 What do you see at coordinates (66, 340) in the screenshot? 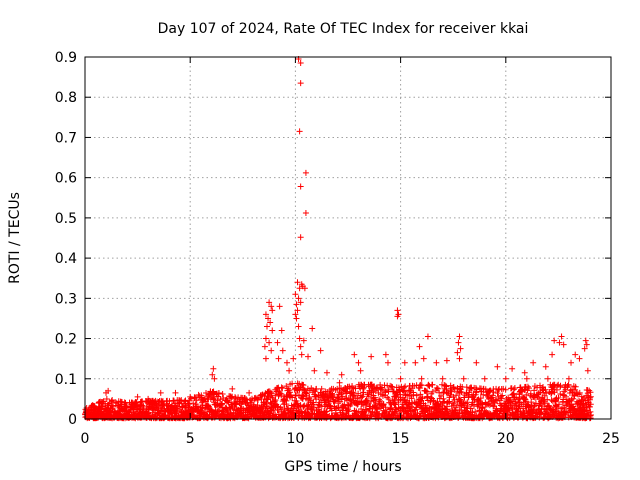
I see `y-tick-label: 0.2` at bounding box center [66, 340].